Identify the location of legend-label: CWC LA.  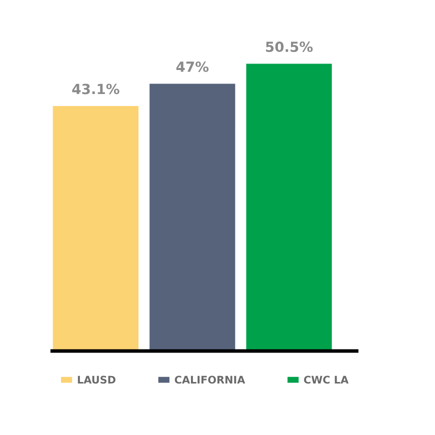
(326, 380).